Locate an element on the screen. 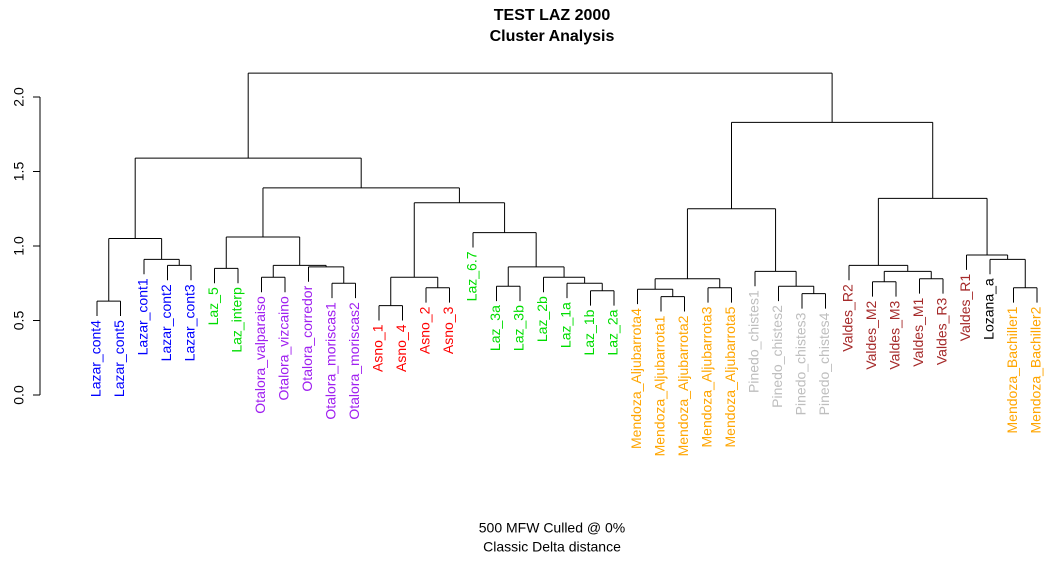 The width and height of the screenshot is (1047, 561). chart-subtitle: Cluster Analysis is located at coordinates (552, 36).